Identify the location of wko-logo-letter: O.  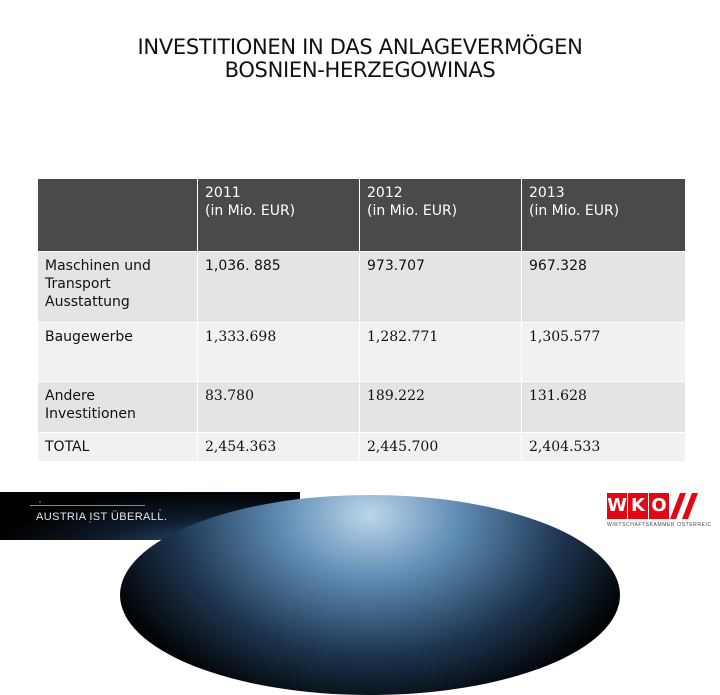
(659, 506).